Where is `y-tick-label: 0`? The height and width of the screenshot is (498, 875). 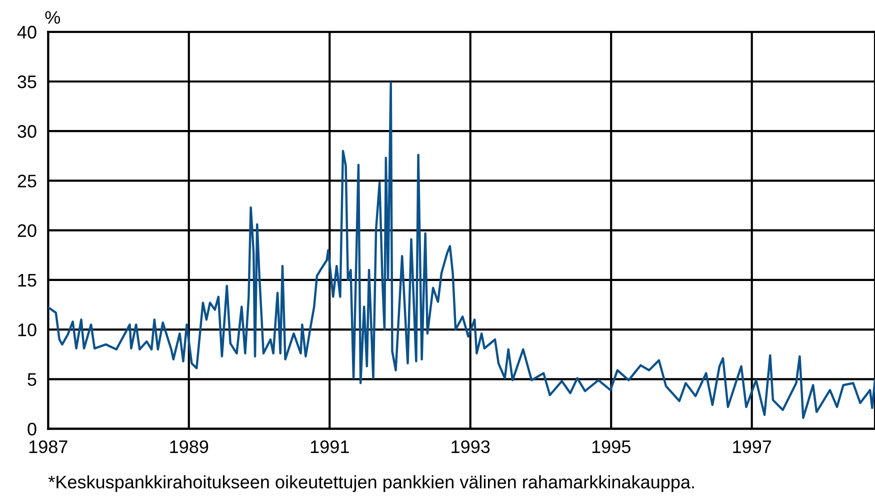 y-tick-label: 0 is located at coordinates (32, 429).